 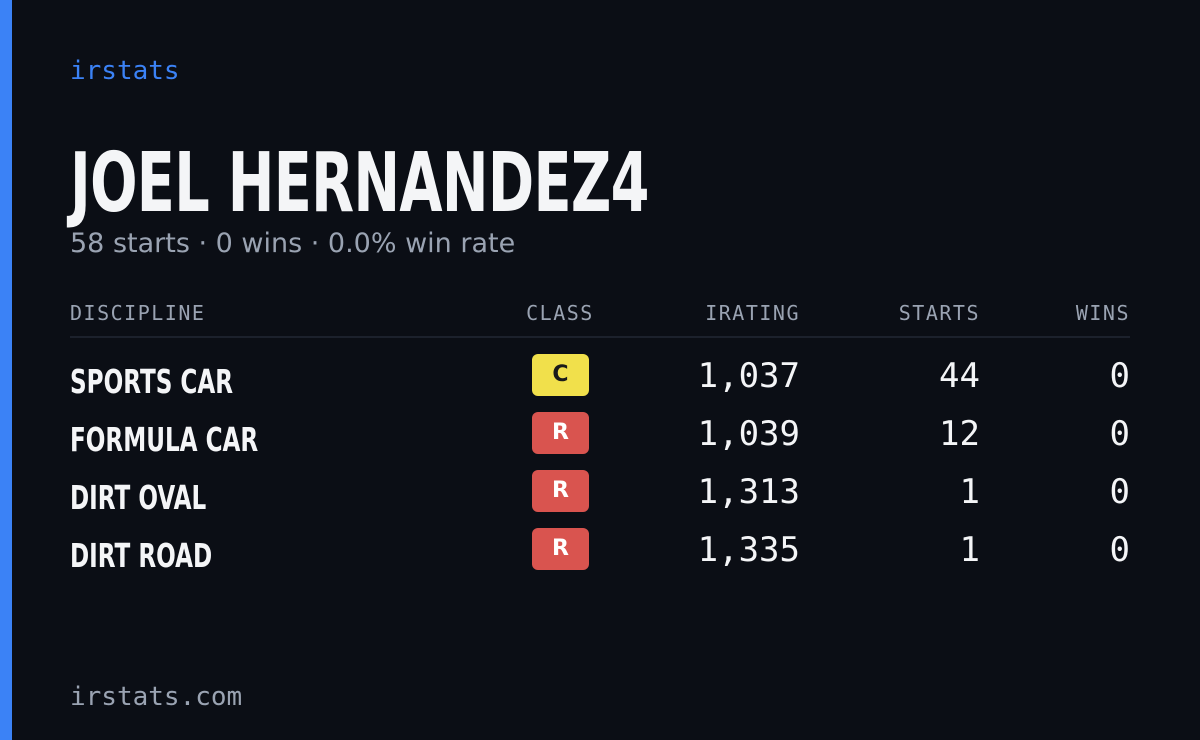 I want to click on irating: 1,037, so click(x=748, y=376).